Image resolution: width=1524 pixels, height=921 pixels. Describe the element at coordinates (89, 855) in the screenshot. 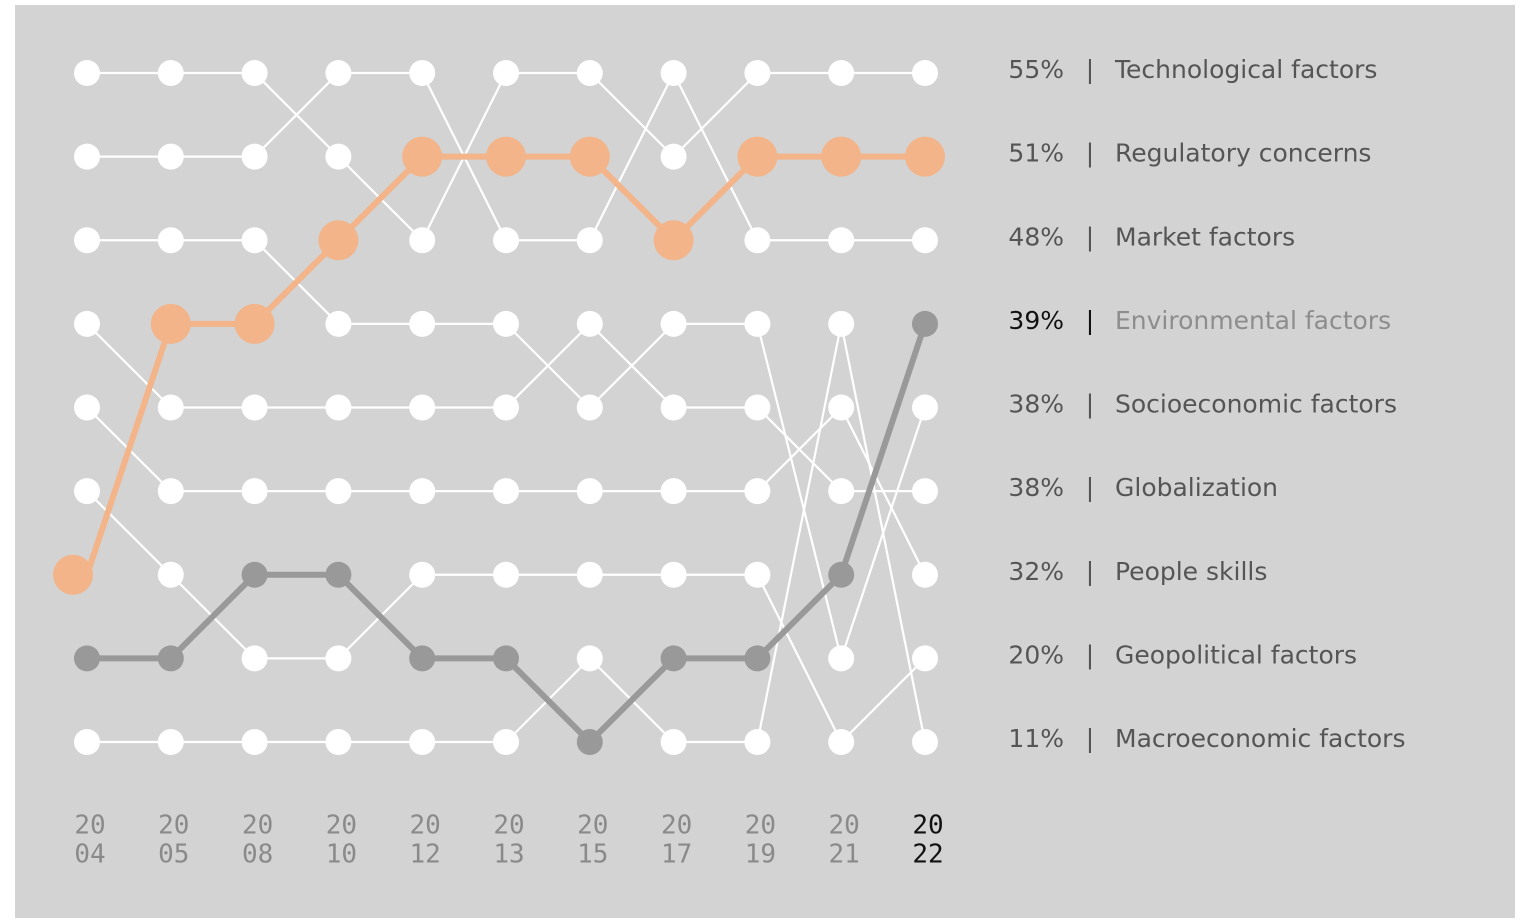

I see `x-tick-label: 04` at that location.